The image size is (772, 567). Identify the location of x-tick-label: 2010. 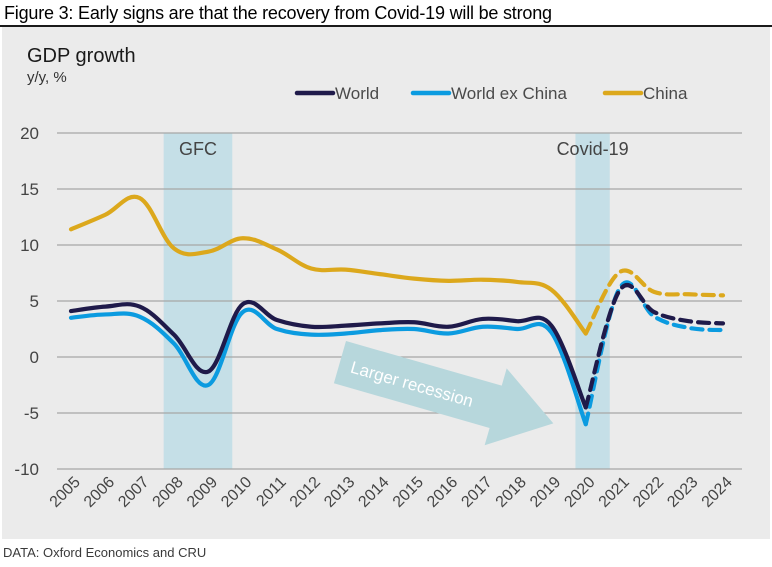
(236, 492).